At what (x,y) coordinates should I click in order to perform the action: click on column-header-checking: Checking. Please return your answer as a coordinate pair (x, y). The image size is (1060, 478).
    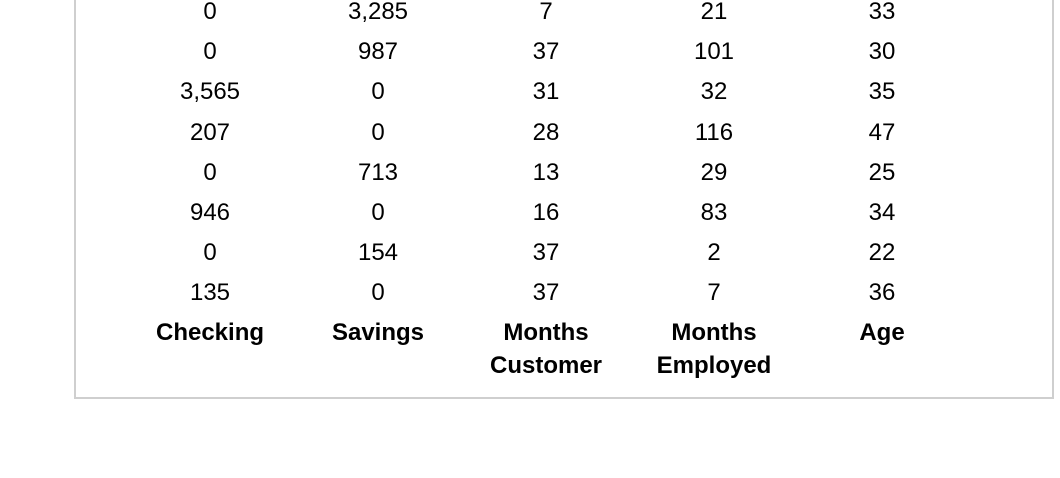
    Looking at the image, I should click on (210, 332).